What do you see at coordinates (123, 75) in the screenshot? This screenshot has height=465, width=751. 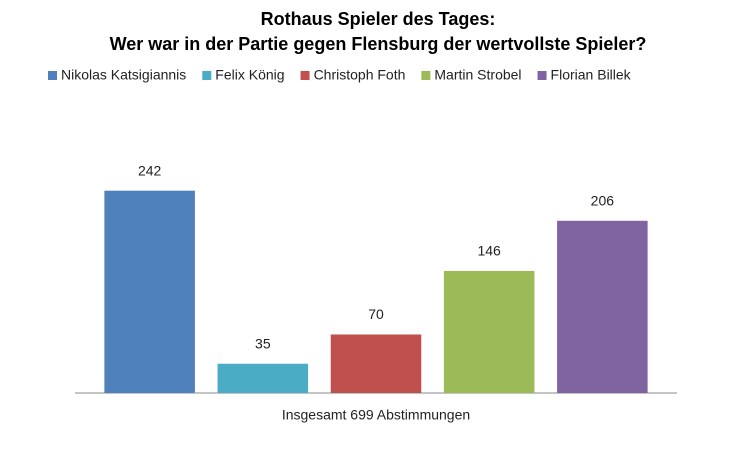 I see `legend-label: Nikolas Katsigiannis` at bounding box center [123, 75].